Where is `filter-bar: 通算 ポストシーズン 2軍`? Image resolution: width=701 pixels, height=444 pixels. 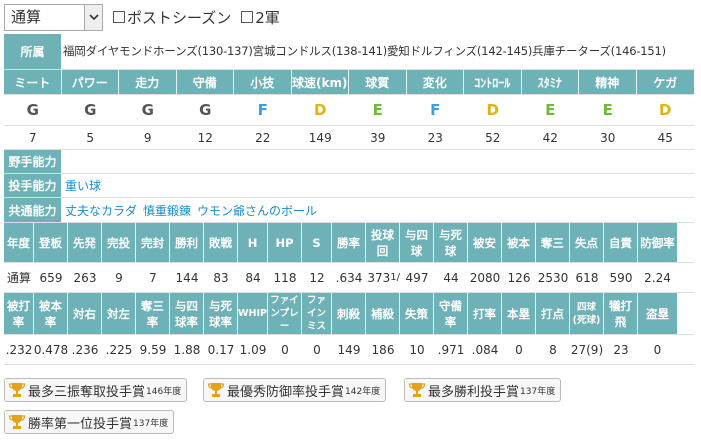
filter-bar: 通算 ポストシーズン 2軍 is located at coordinates (142, 17).